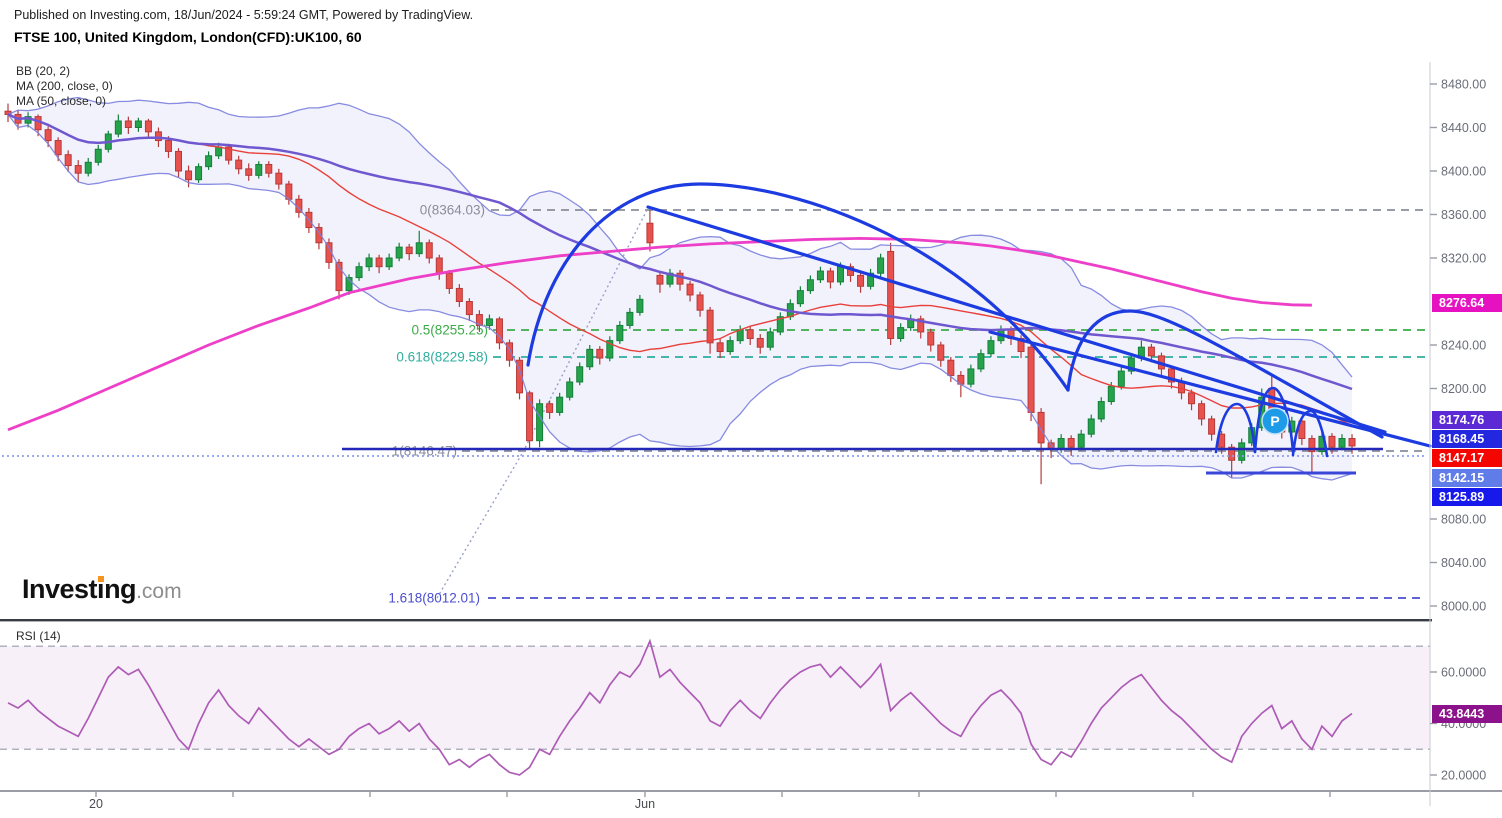 The image size is (1502, 818). What do you see at coordinates (645, 804) in the screenshot?
I see `time-tick-label: Jun` at bounding box center [645, 804].